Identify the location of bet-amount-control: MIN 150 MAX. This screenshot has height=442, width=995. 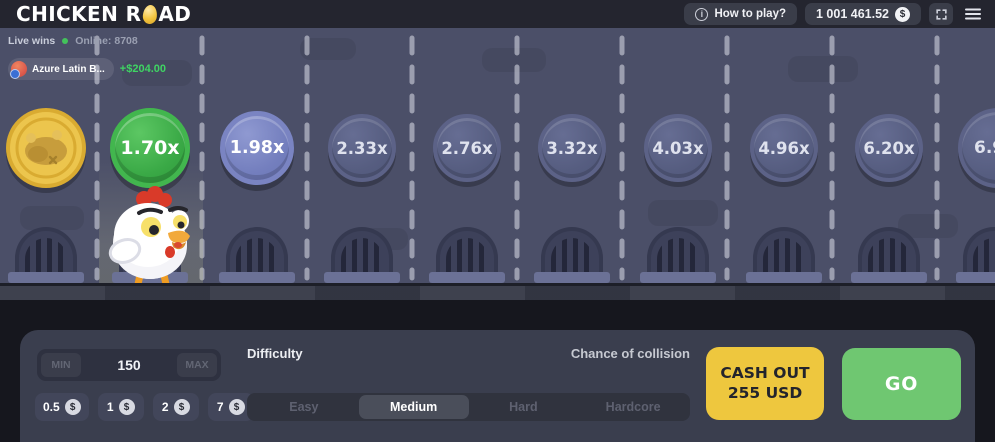
(129, 365).